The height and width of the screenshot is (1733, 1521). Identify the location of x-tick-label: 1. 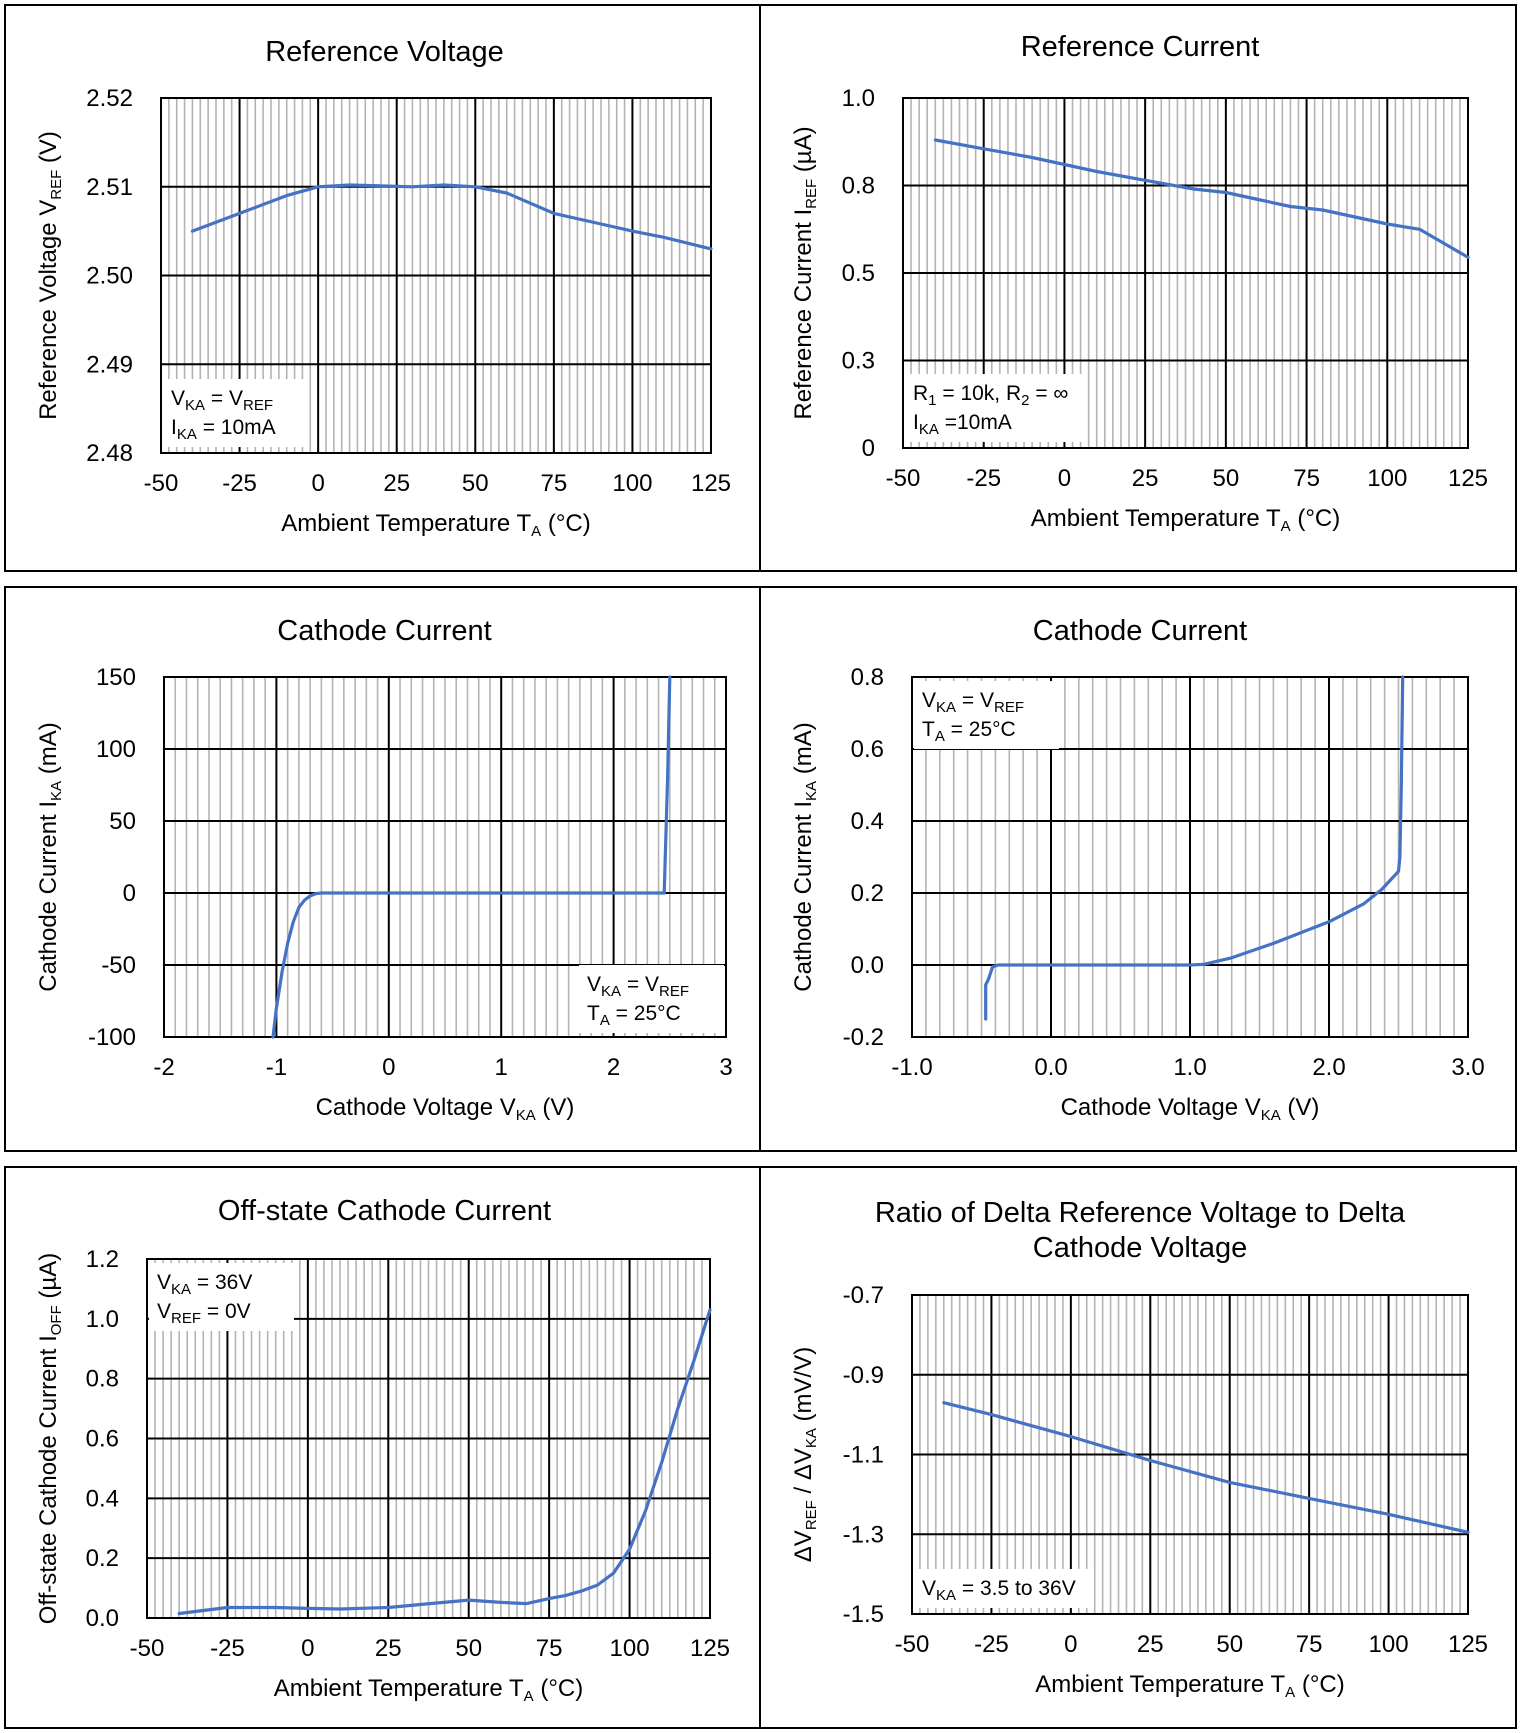
(501, 1067).